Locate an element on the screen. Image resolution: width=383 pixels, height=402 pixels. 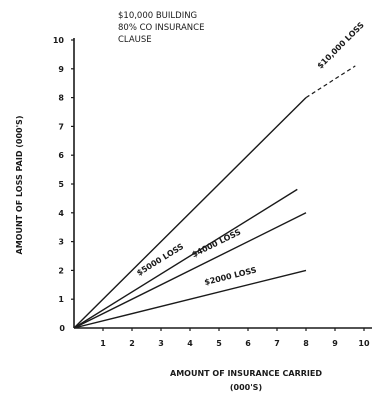
x-tick-labels: 1 2 3 4 5 6 7 8 9 10 is located at coordinates (235, 338).